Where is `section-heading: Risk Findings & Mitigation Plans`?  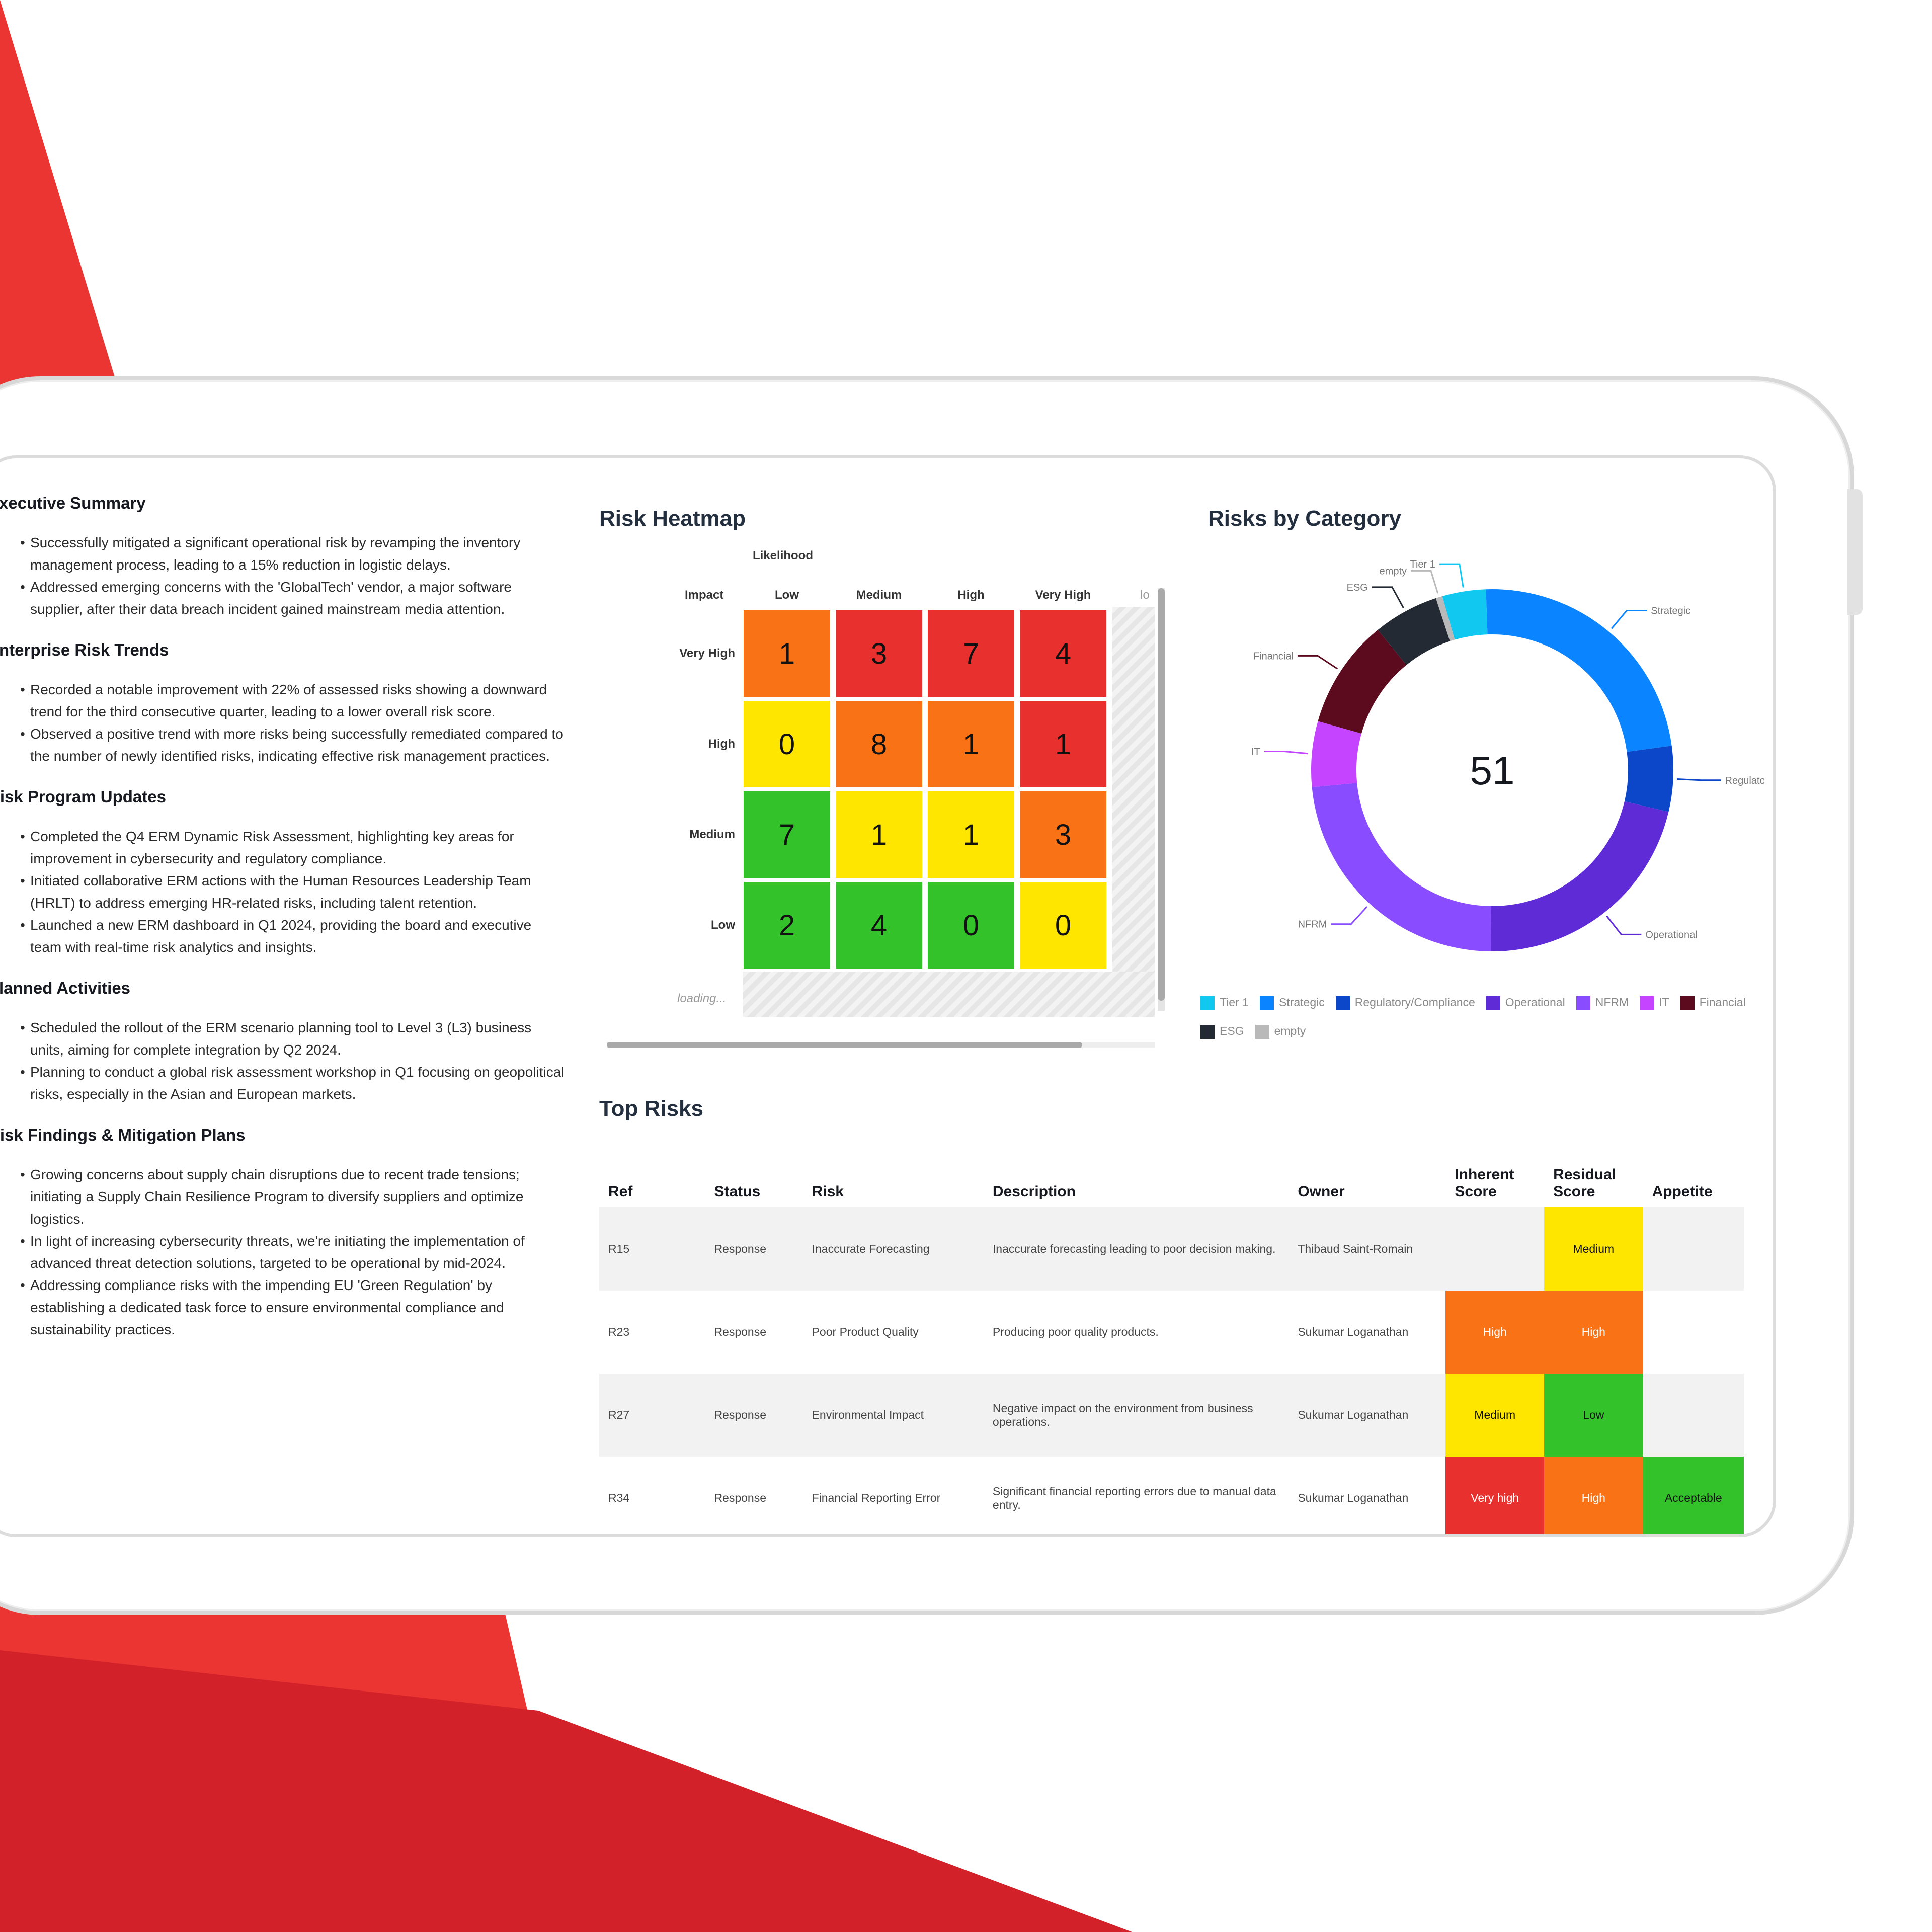 section-heading: Risk Findings & Mitigation Plans is located at coordinates (123, 1134).